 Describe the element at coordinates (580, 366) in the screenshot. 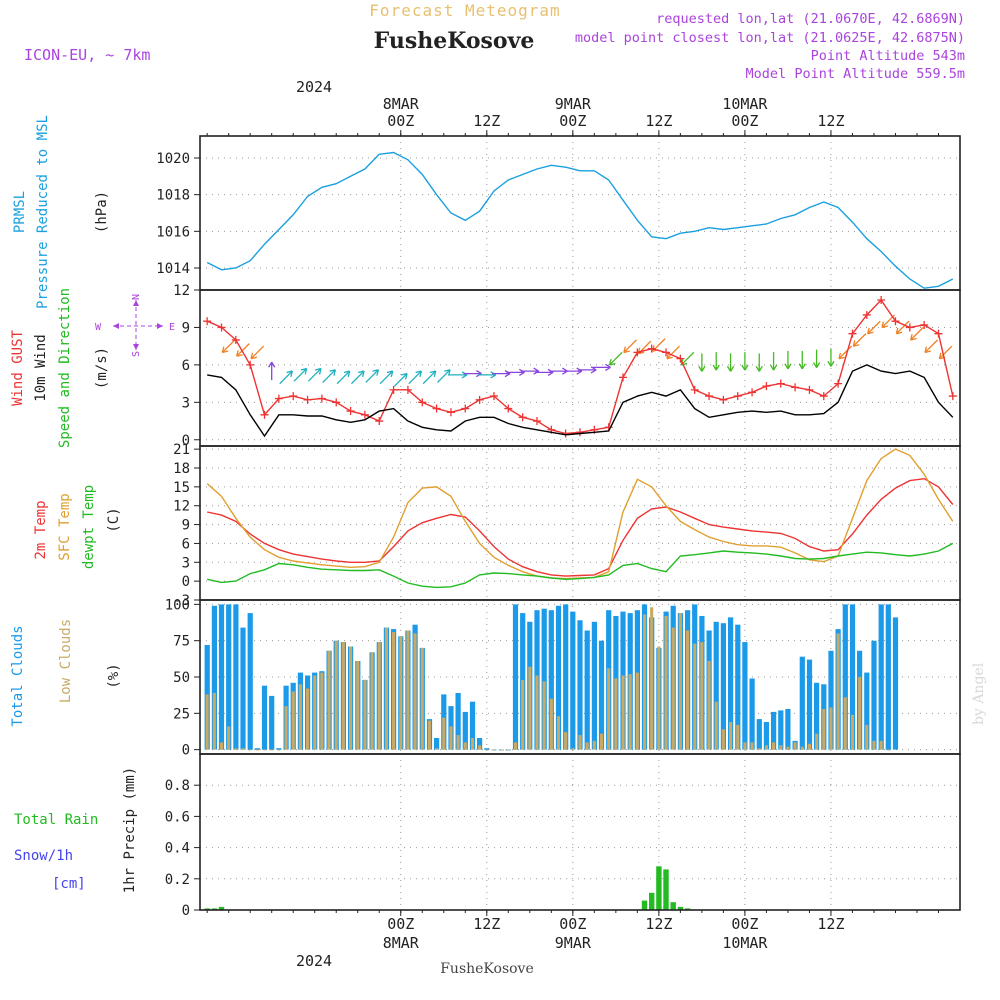

I see `series-line` at that location.